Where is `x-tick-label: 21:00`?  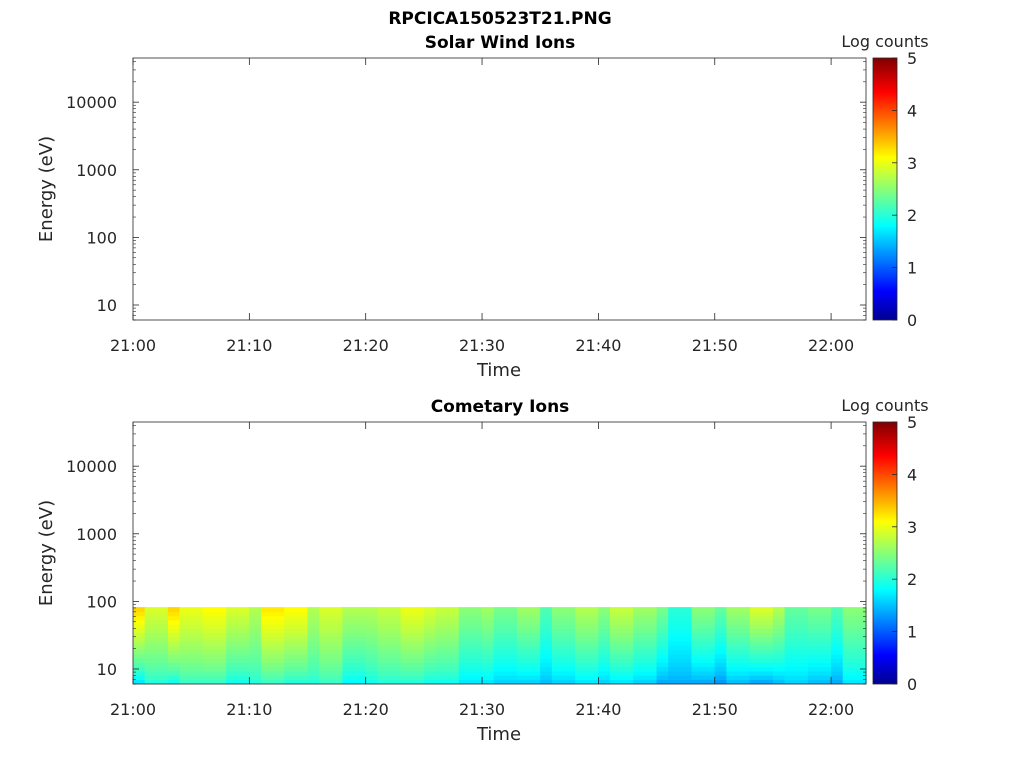
x-tick-label: 21:00 is located at coordinates (133, 709).